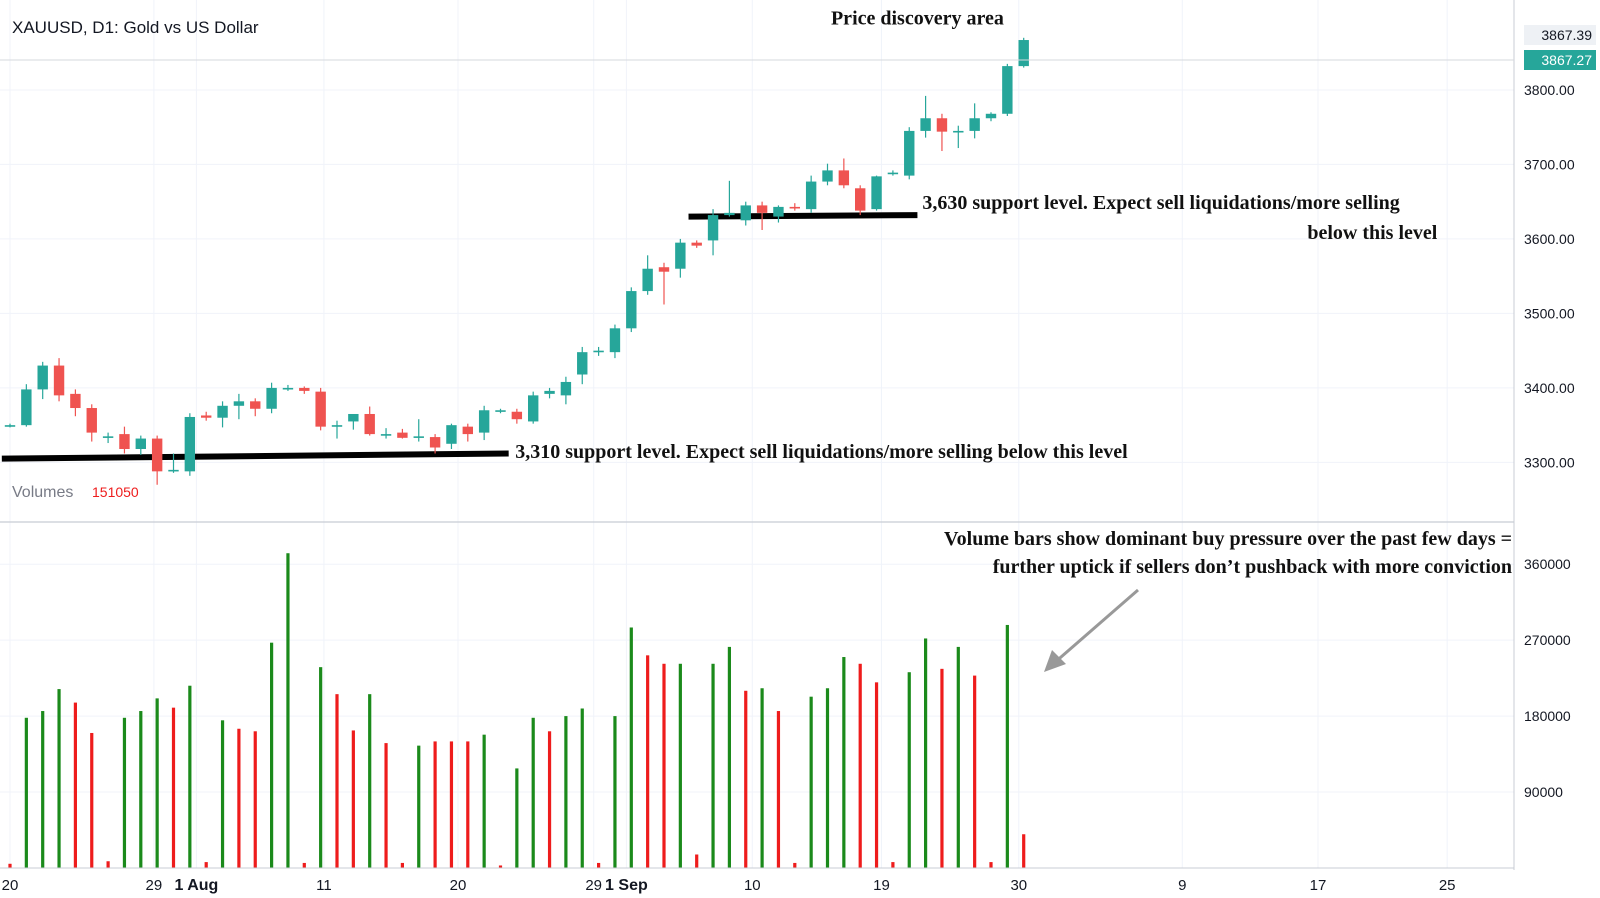 The height and width of the screenshot is (898, 1600). Describe the element at coordinates (196, 885) in the screenshot. I see `time-tick-label: 1 Aug` at that location.